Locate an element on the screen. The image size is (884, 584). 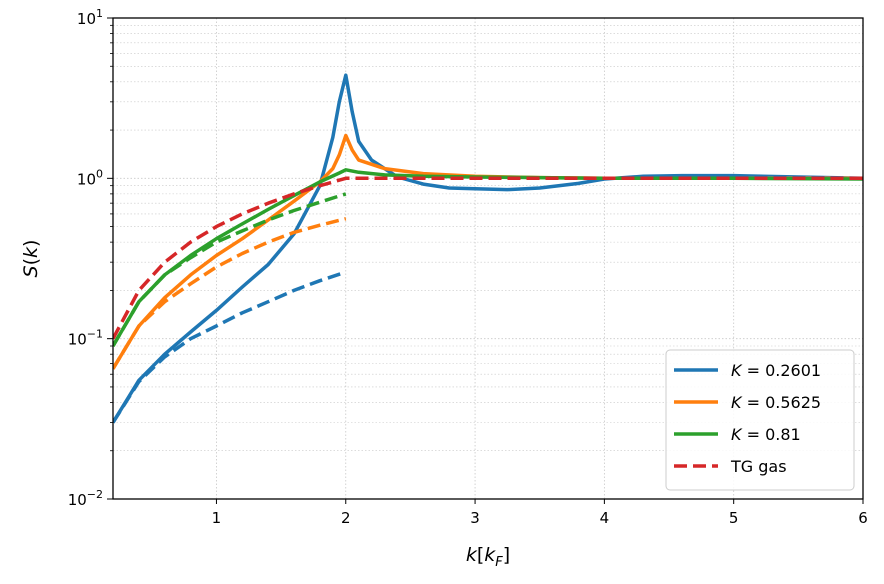
x-tick-label: 4 is located at coordinates (605, 518).